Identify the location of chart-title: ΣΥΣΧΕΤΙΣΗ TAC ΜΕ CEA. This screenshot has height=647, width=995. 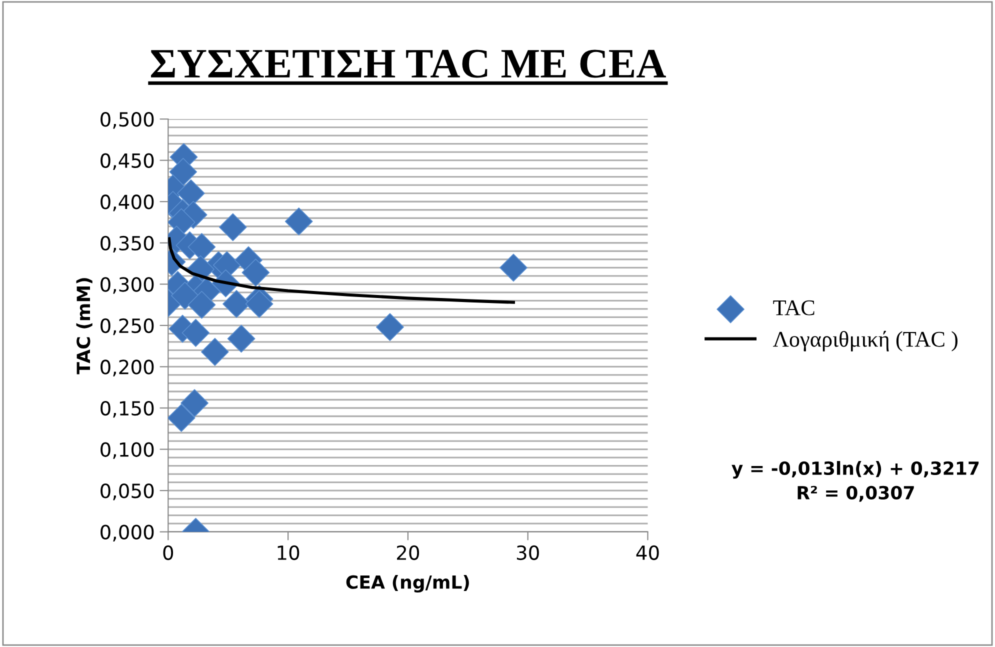
(408, 64).